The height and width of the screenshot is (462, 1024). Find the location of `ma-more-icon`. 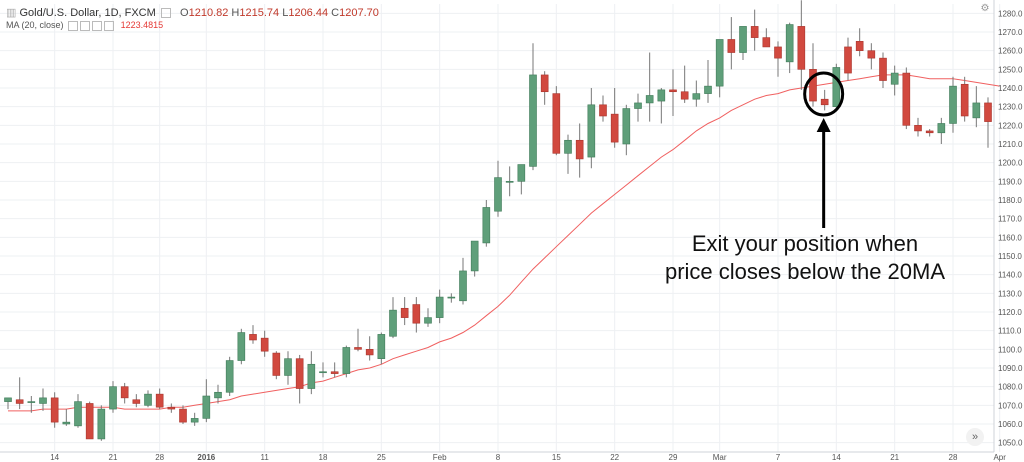

ma-more-icon is located at coordinates (109, 25).